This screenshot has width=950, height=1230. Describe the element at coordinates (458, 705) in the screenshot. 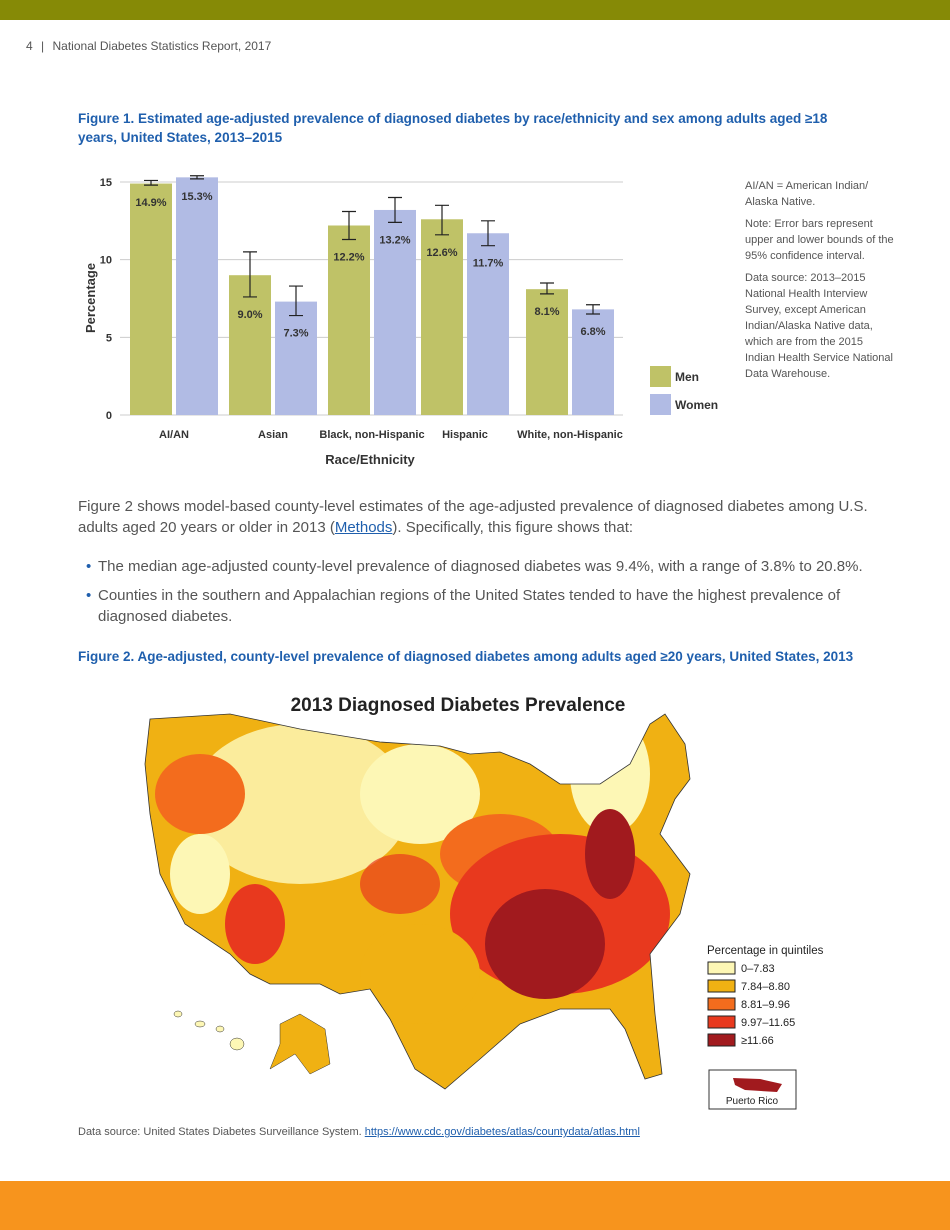

I see `map-title: 2013 Diagnosed Diabetes Prevalence` at that location.